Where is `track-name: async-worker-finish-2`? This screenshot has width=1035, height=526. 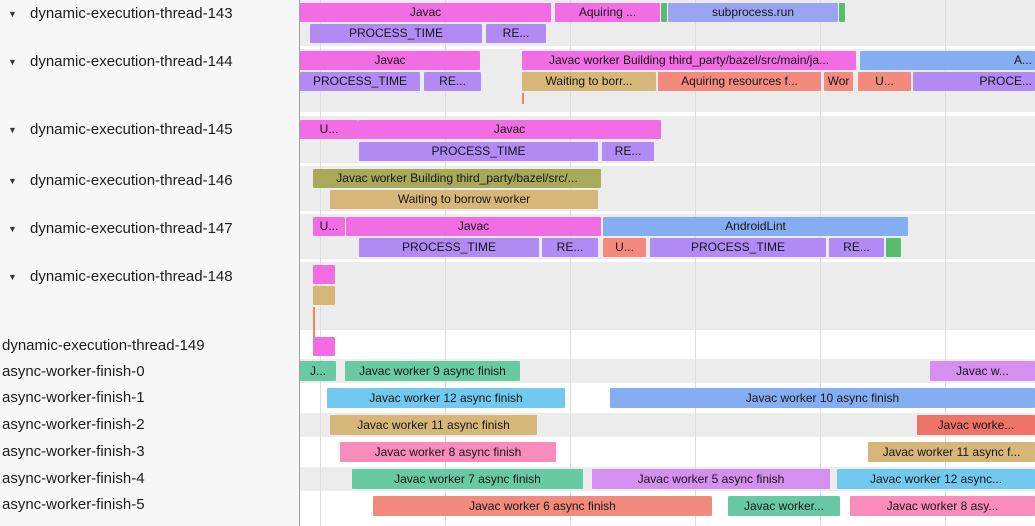
track-name: async-worker-finish-2 is located at coordinates (73, 425).